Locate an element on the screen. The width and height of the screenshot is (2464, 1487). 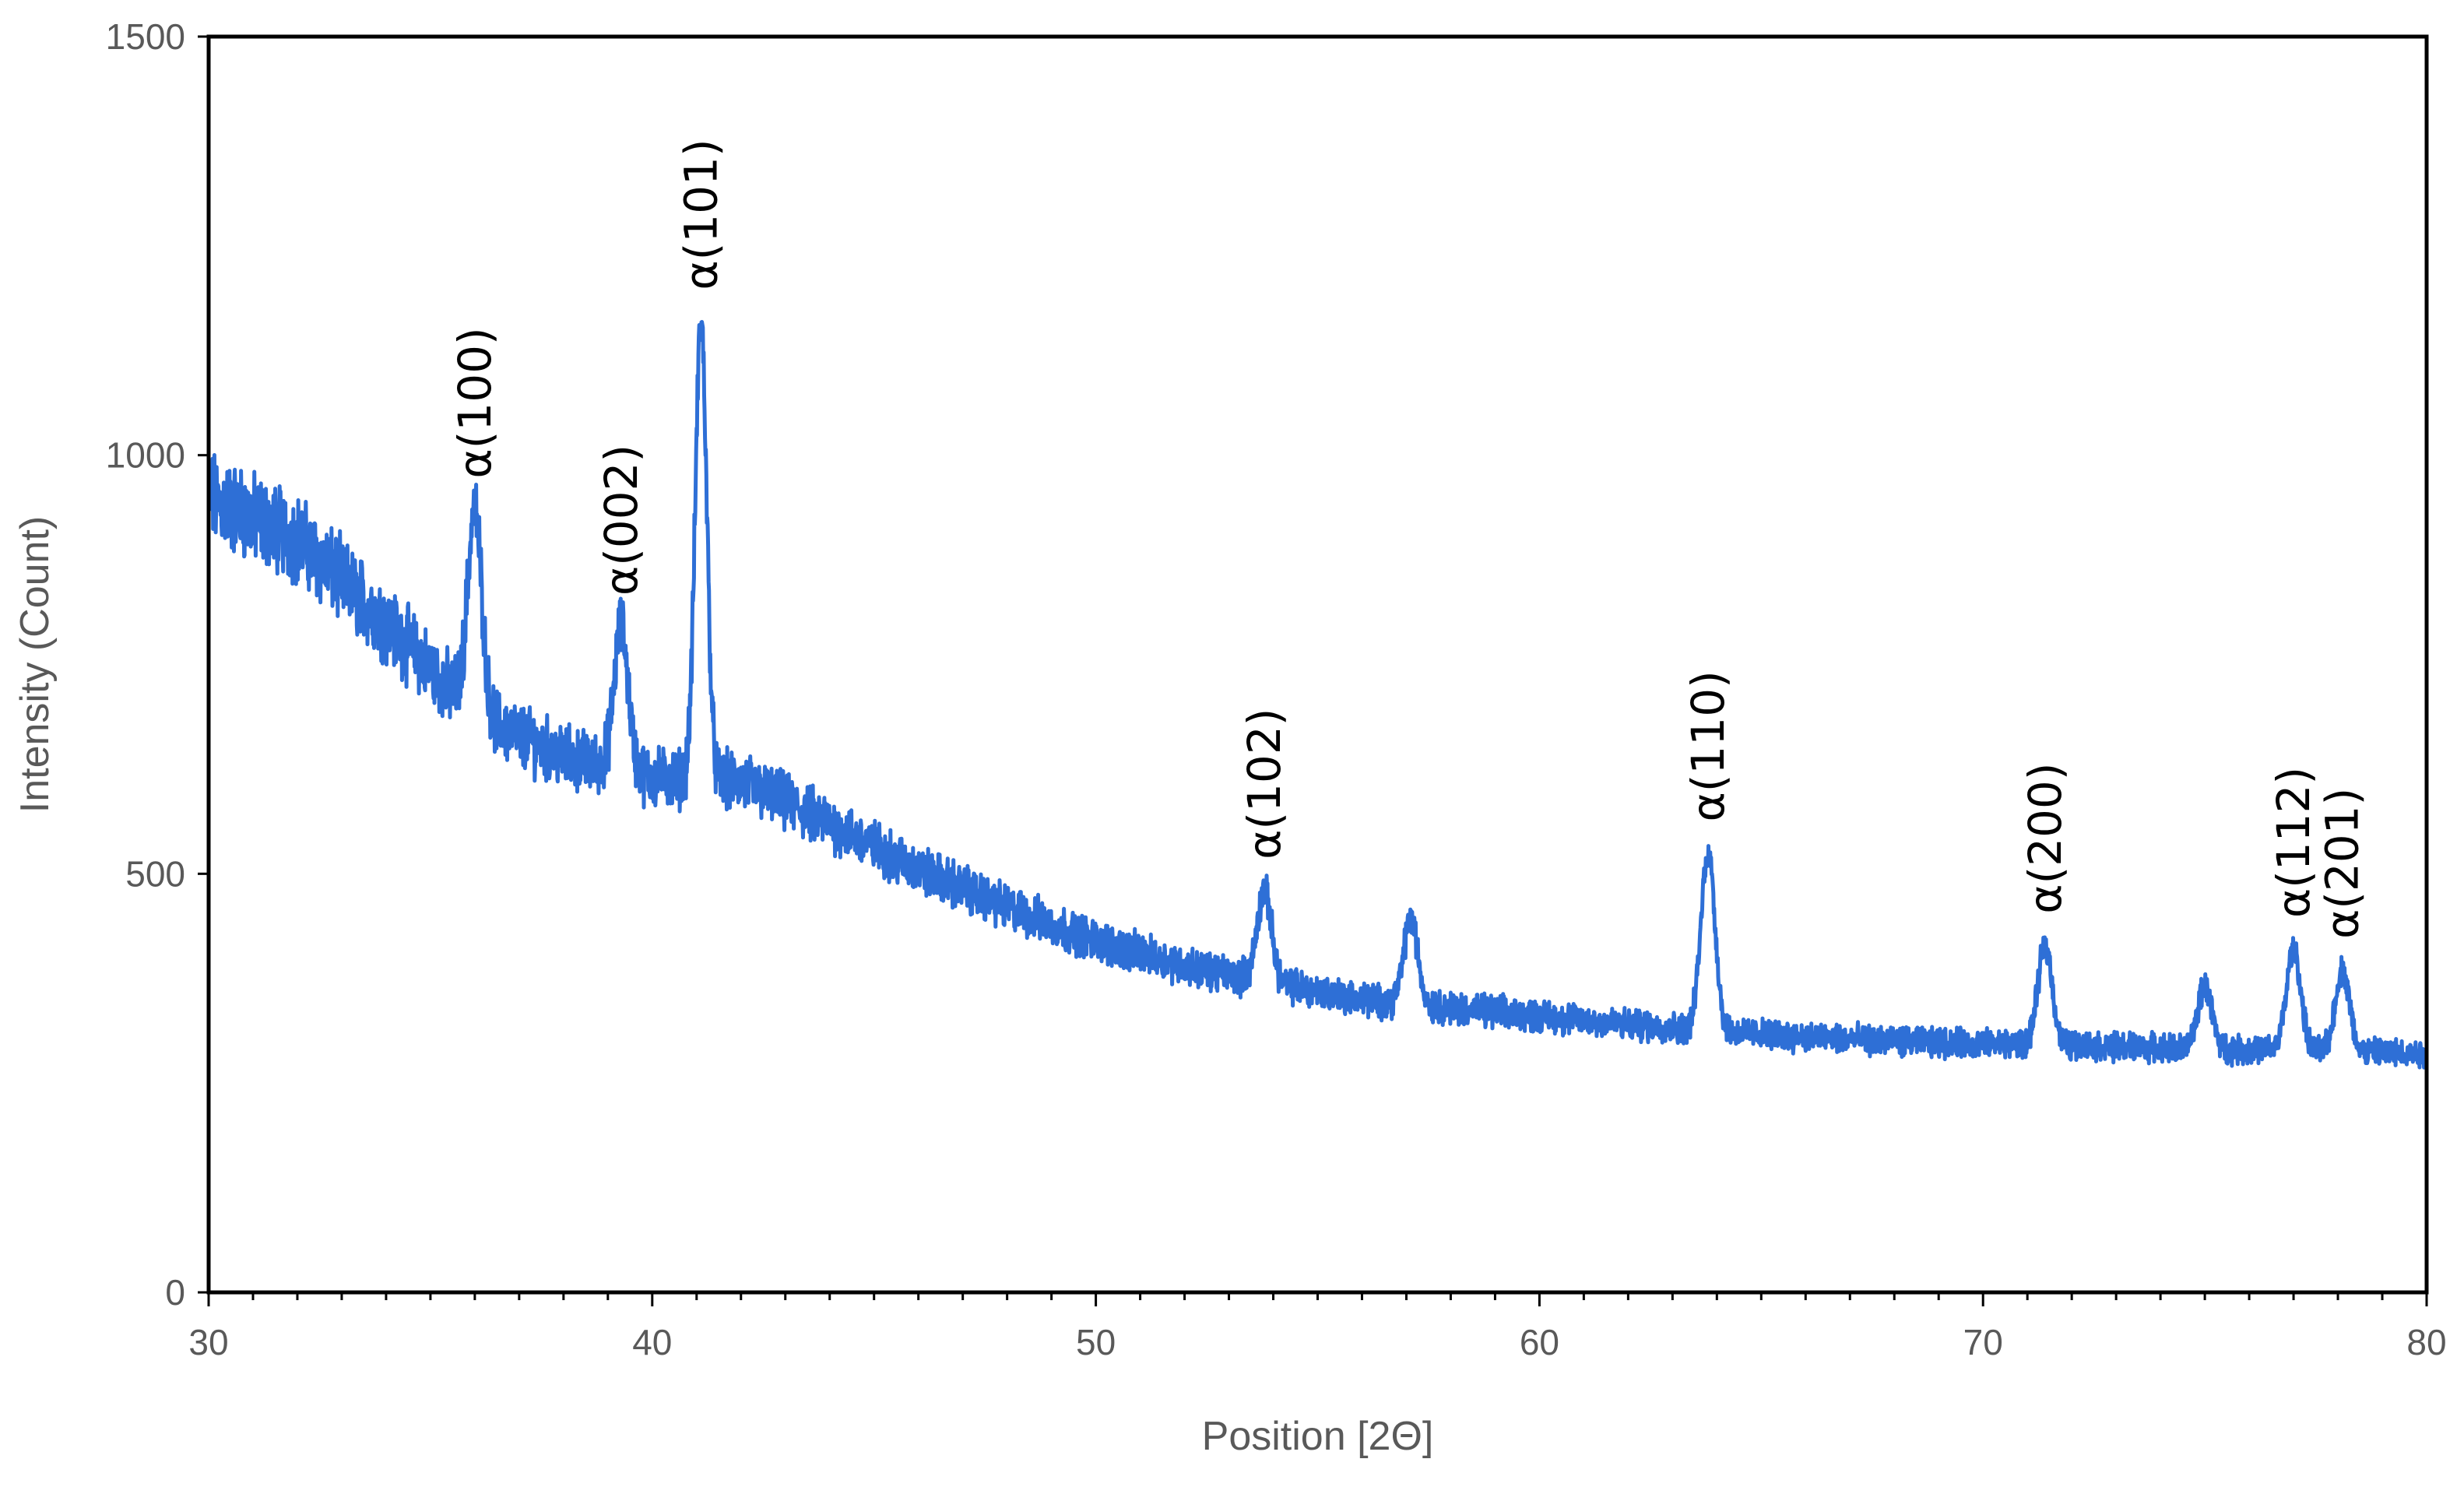
x-tick-label: 50 is located at coordinates (1096, 1342).